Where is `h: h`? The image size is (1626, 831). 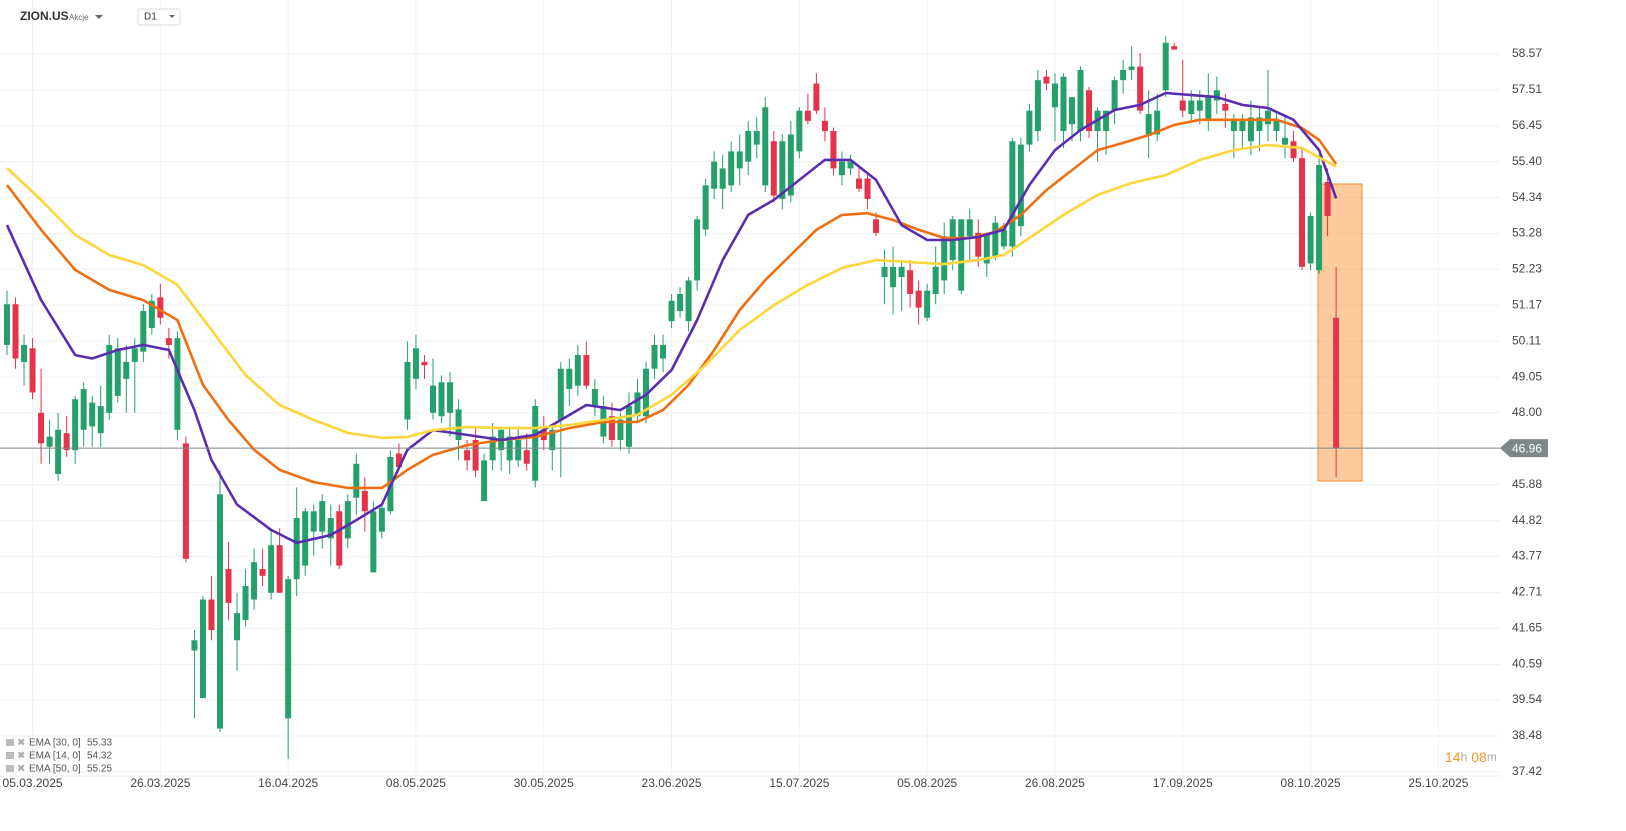
h: h is located at coordinates (1464, 757).